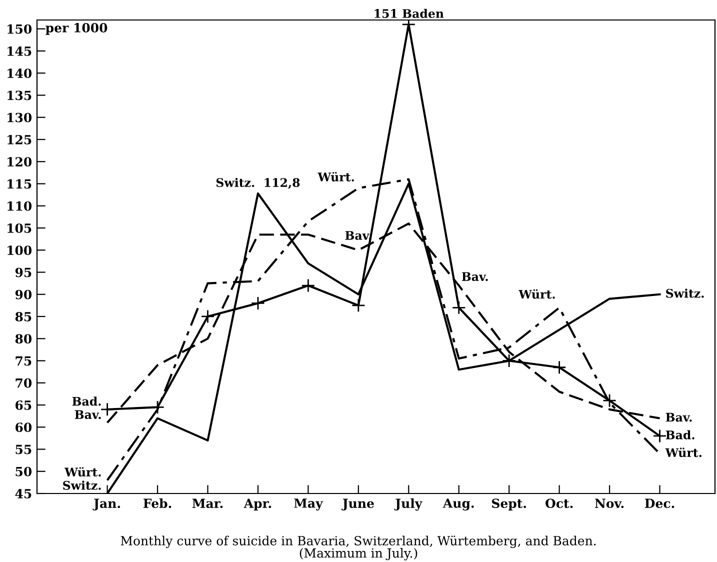  I want to click on y-tick-label: 105, so click(20, 228).